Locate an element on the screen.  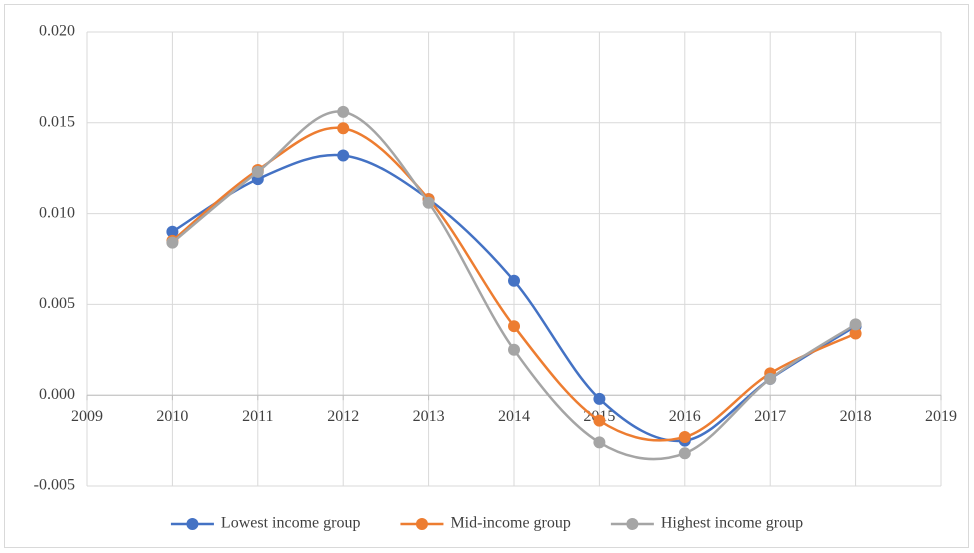
y-tick-label: 0.015 is located at coordinates (57, 121).